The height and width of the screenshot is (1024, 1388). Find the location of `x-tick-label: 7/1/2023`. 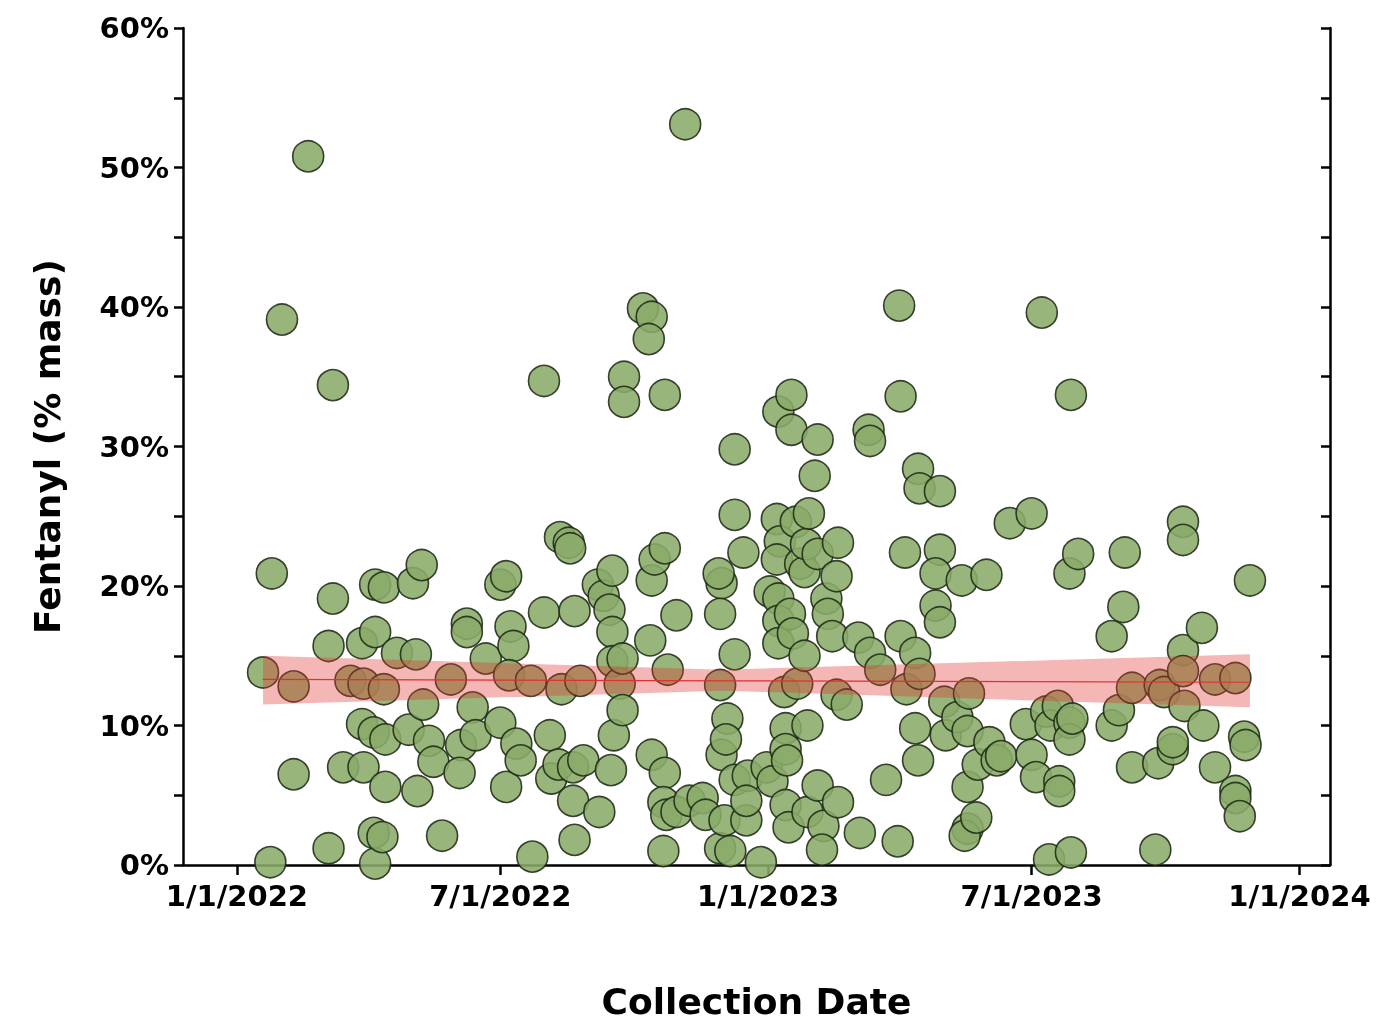

x-tick-label: 7/1/2023 is located at coordinates (1031, 895).